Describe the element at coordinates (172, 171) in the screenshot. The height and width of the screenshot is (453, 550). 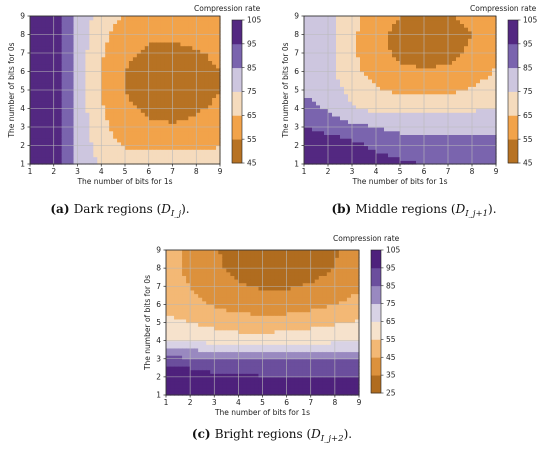
I see `x-tick-label: 7` at that location.